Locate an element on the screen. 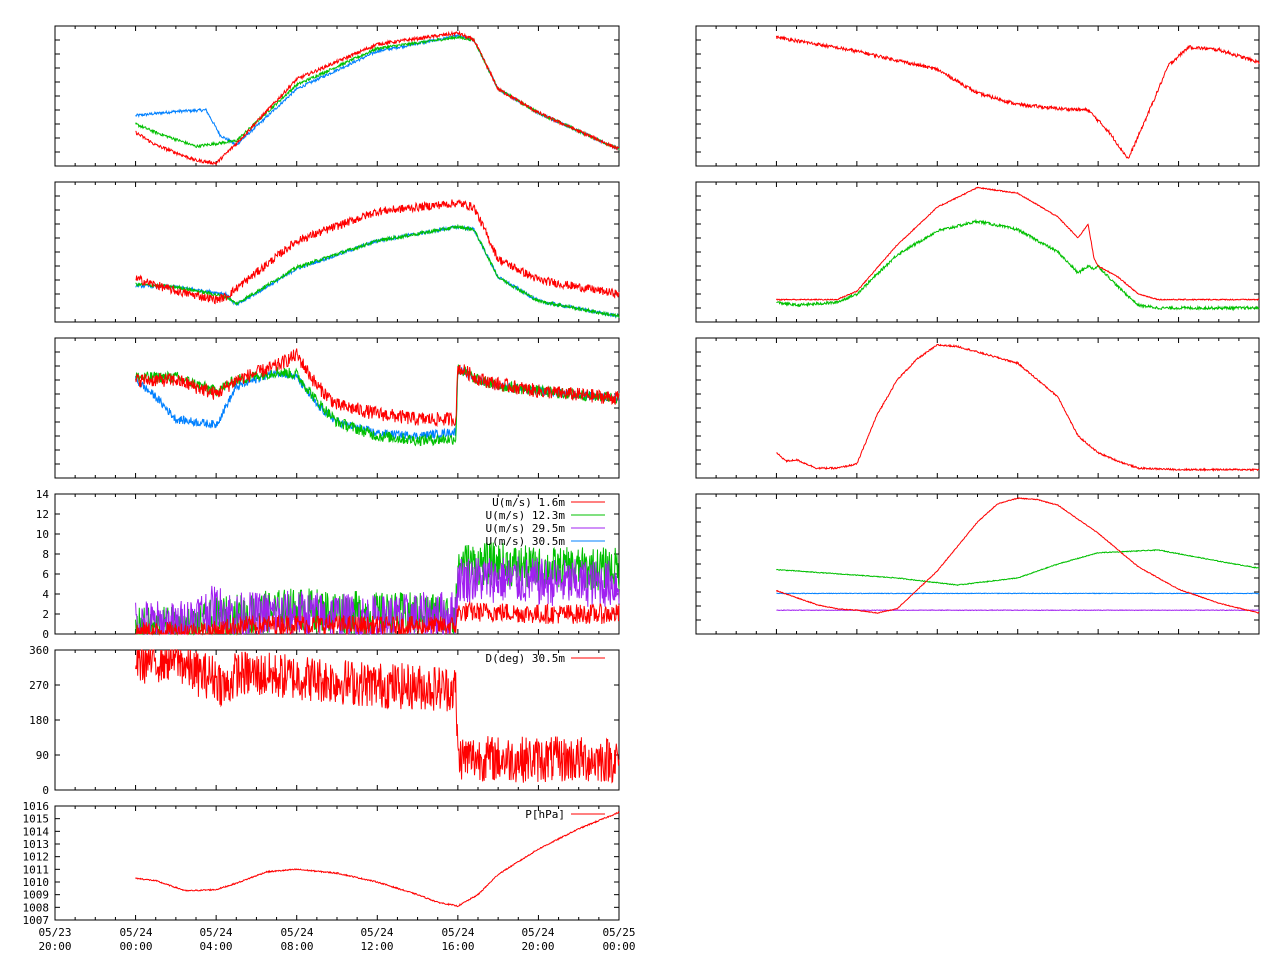 The width and height of the screenshot is (1280, 965). chart-panel-wind-direction: 0 90 180 270 360 D(deg) 30.5m is located at coordinates (324, 720).